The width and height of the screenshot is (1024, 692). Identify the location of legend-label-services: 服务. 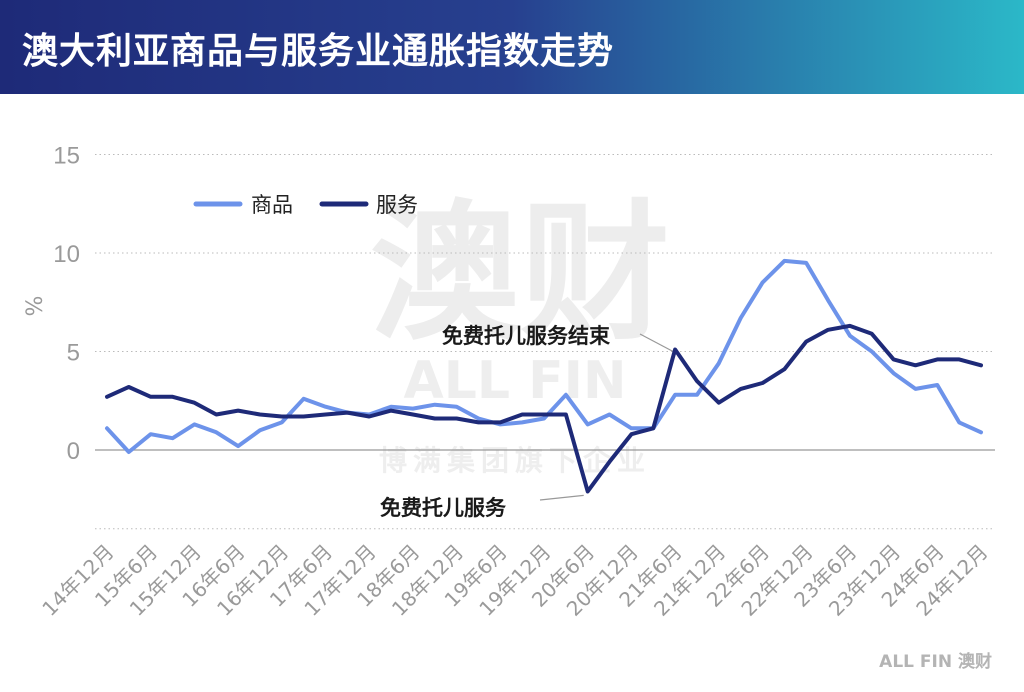
(397, 205).